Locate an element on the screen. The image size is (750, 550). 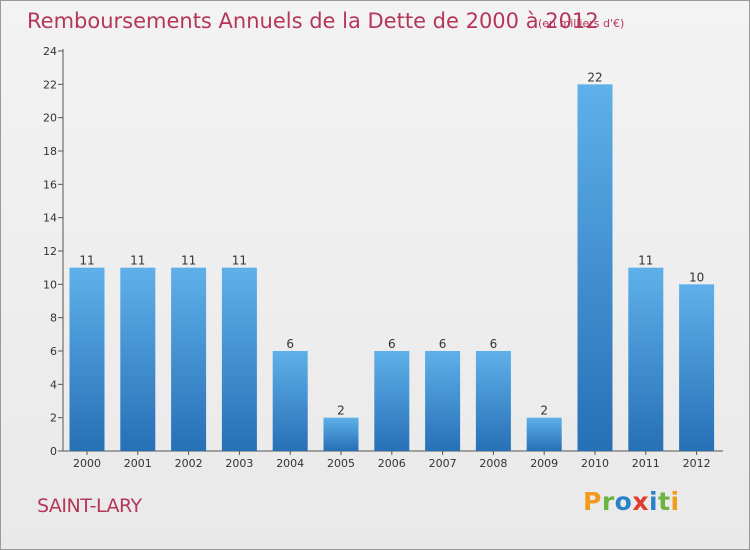
logo-letter: t is located at coordinates (664, 501).